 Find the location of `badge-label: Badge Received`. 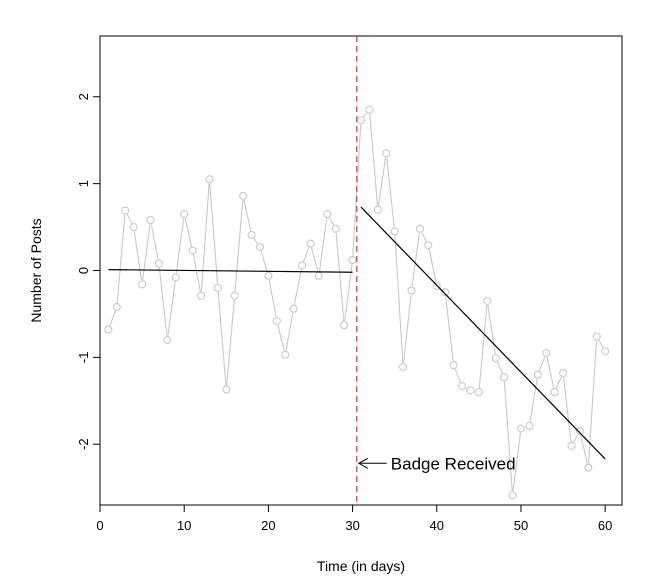

badge-label: Badge Received is located at coordinates (453, 463).